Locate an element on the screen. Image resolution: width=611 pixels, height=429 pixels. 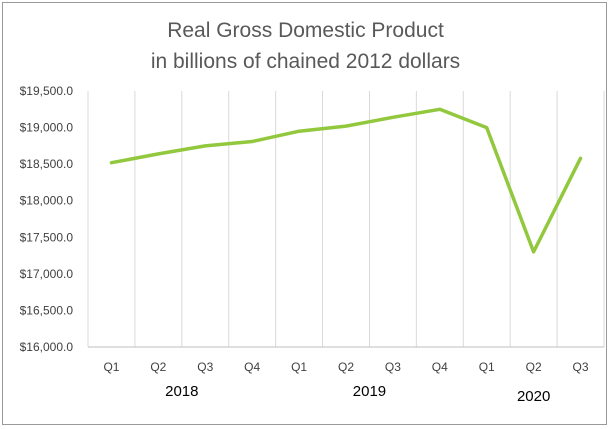
y-tick-label: $18,500.0 is located at coordinates (47, 164).